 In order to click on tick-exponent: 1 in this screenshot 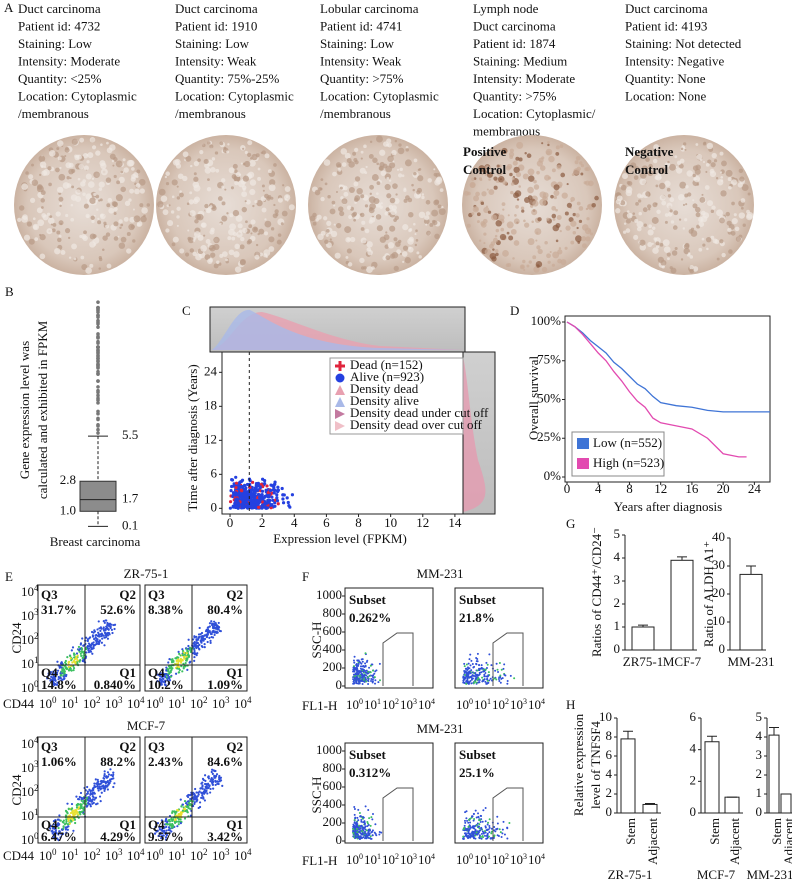, I will do `click(183, 852)`.